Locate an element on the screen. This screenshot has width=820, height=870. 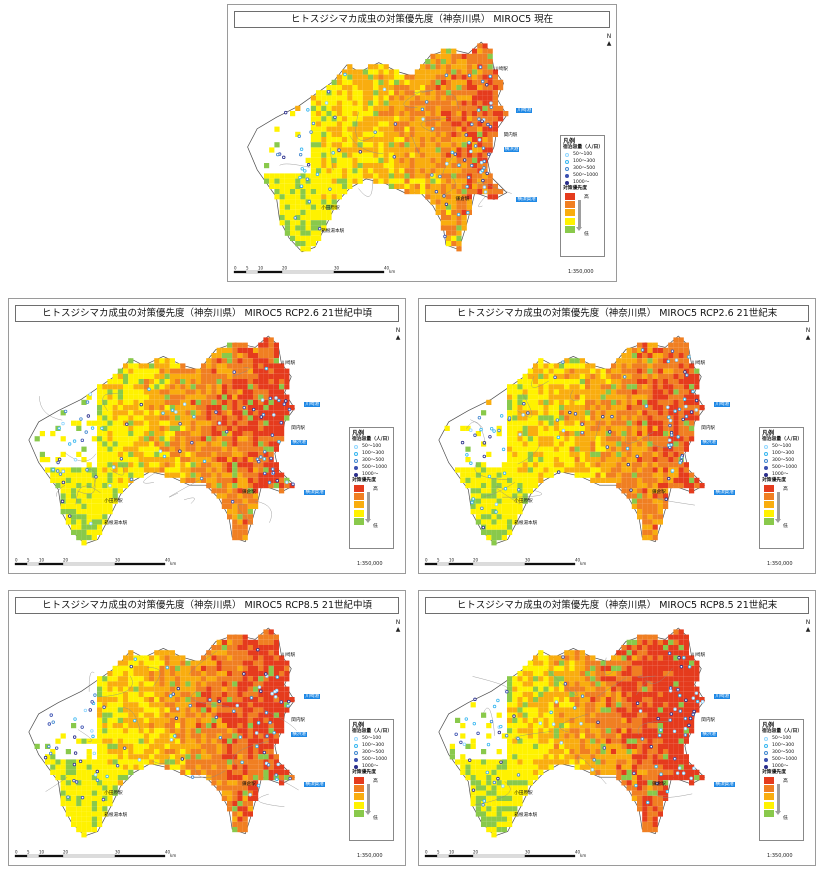
scale-unit: km is located at coordinates (392, 271).